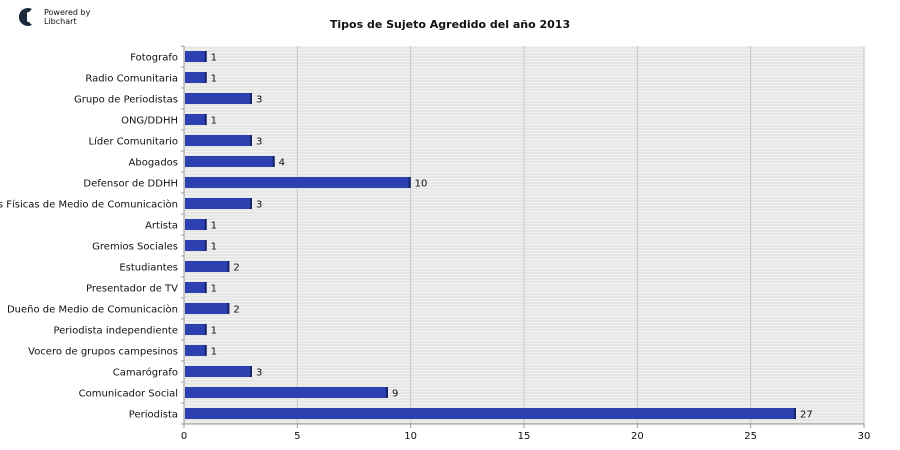  I want to click on value-label: 27, so click(806, 415).